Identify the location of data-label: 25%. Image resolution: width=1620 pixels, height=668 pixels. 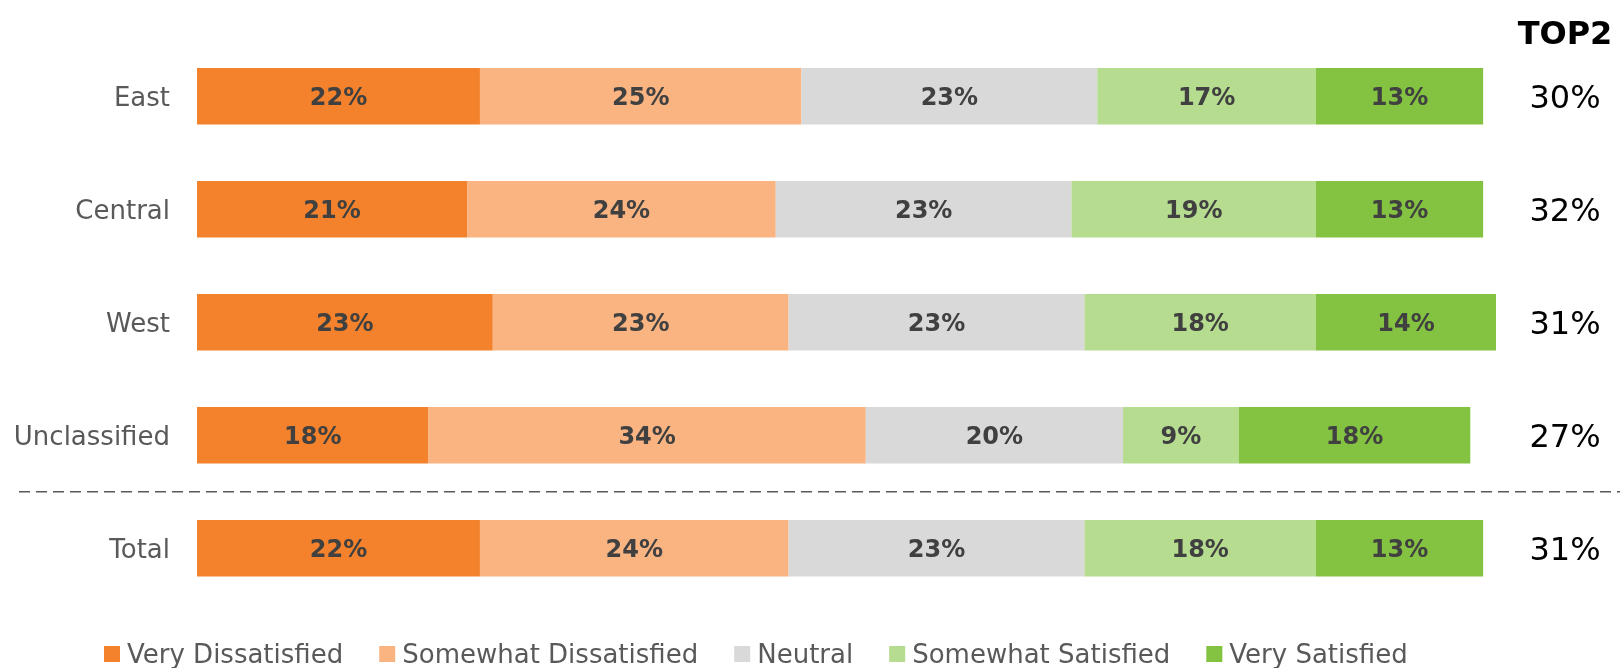
(640, 96).